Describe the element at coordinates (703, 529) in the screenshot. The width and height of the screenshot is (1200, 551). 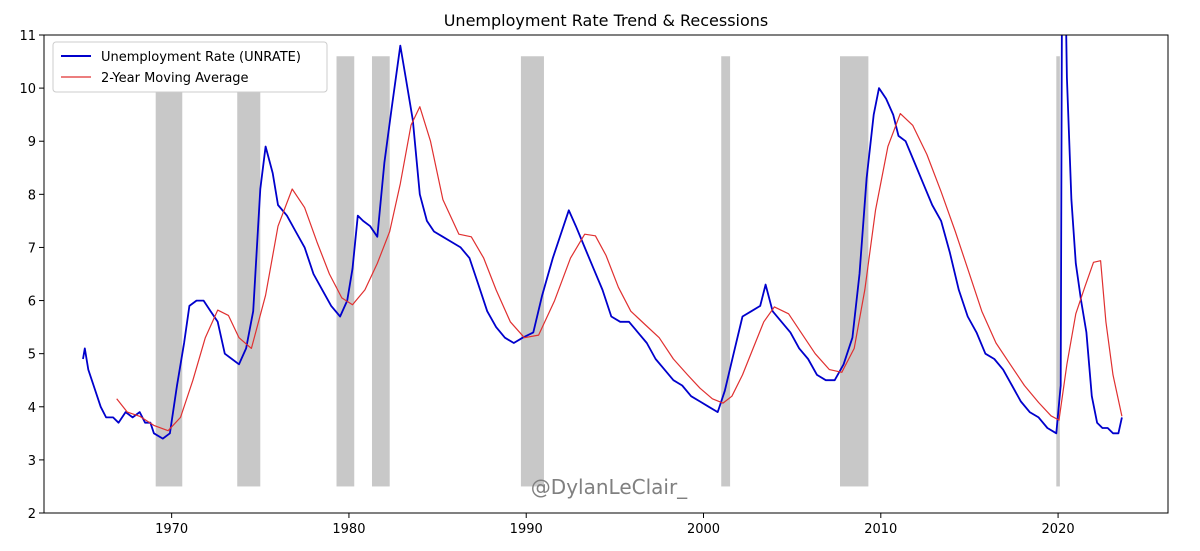
I see `x-tick-label: 2000` at that location.